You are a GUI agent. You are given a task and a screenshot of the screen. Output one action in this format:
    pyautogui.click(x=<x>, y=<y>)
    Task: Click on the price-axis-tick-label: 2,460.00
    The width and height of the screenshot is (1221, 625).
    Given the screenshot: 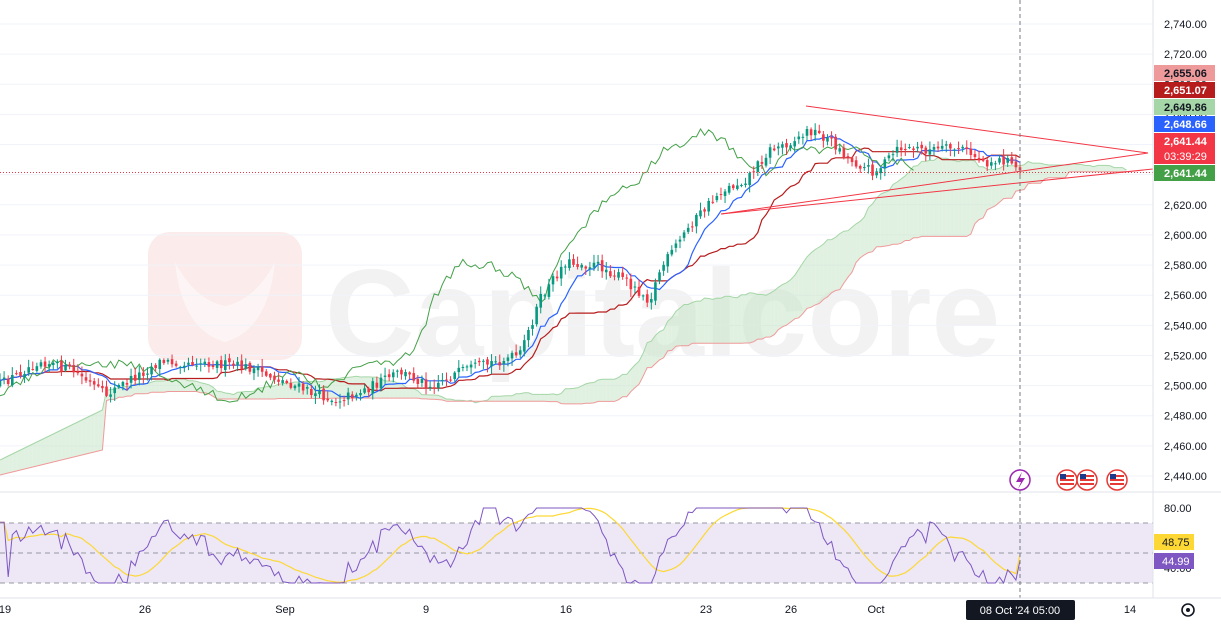 What is the action you would take?
    pyautogui.click(x=1185, y=447)
    